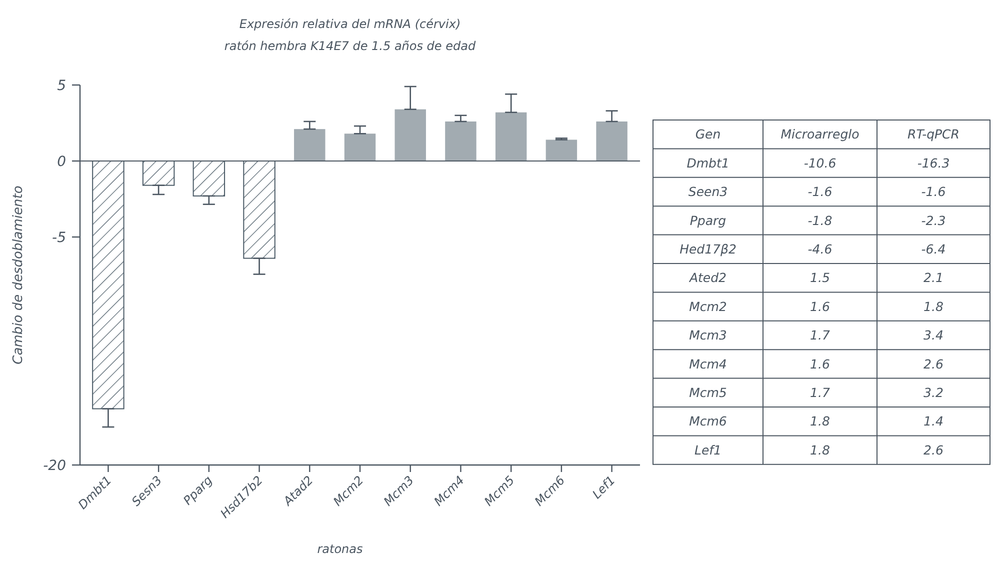  Describe the element at coordinates (708, 162) in the screenshot. I see `category-label: Dmbt1` at that location.